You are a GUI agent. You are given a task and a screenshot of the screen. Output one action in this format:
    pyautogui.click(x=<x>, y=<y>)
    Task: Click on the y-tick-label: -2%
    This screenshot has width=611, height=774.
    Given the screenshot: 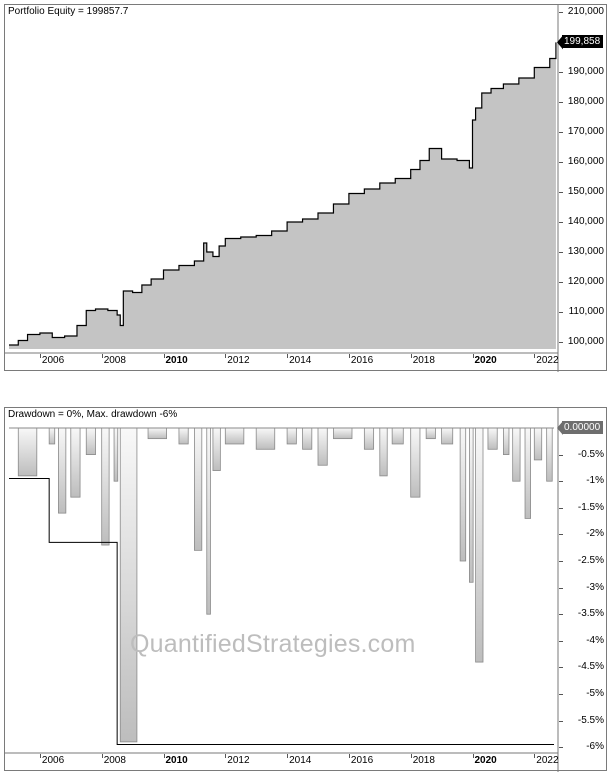 What is the action you would take?
    pyautogui.click(x=595, y=534)
    